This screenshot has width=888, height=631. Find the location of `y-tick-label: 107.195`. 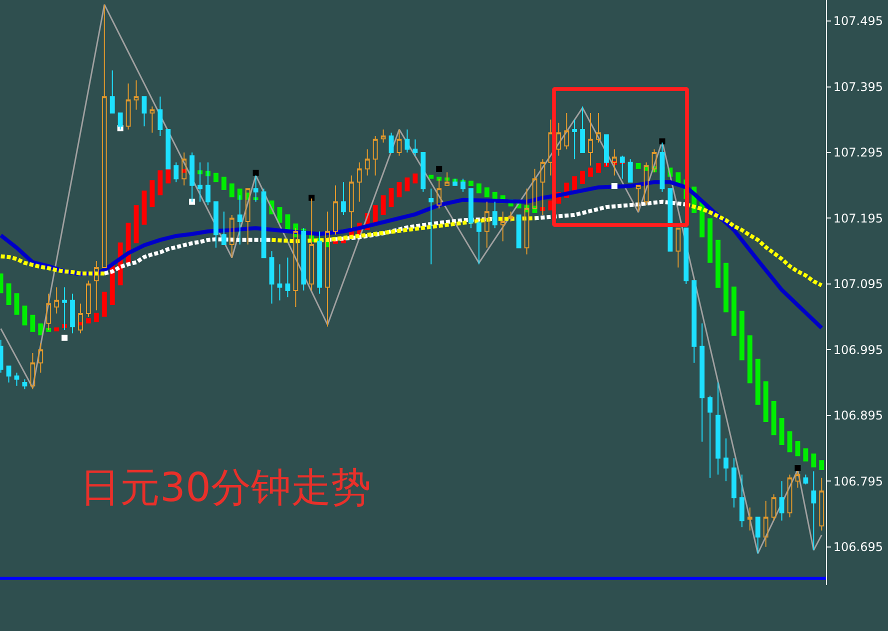

y-tick-label: 107.195 is located at coordinates (858, 218).